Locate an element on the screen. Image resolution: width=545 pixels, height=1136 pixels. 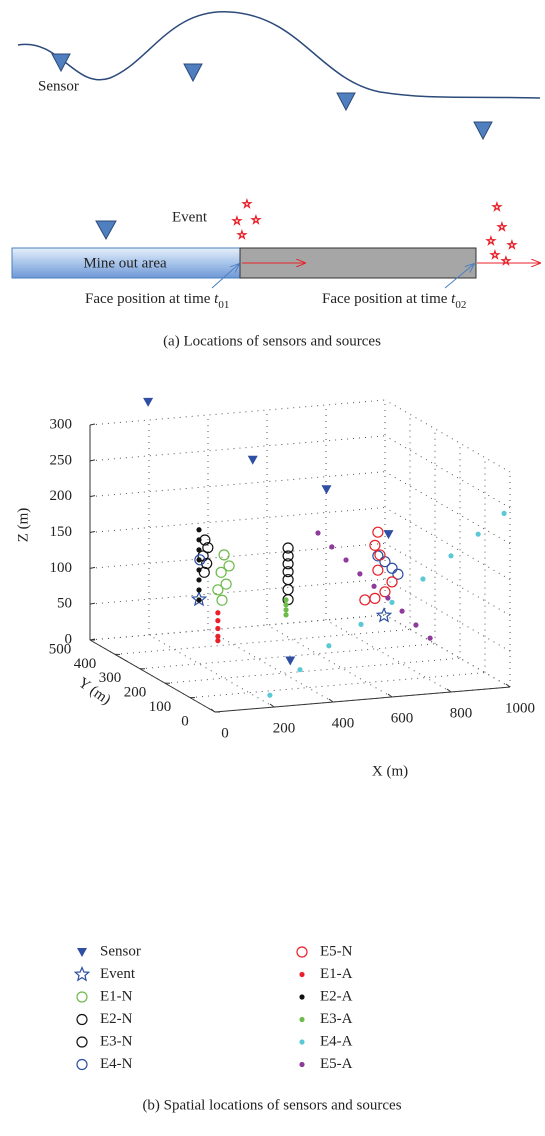
x-tick-label: 400 is located at coordinates (343, 723).